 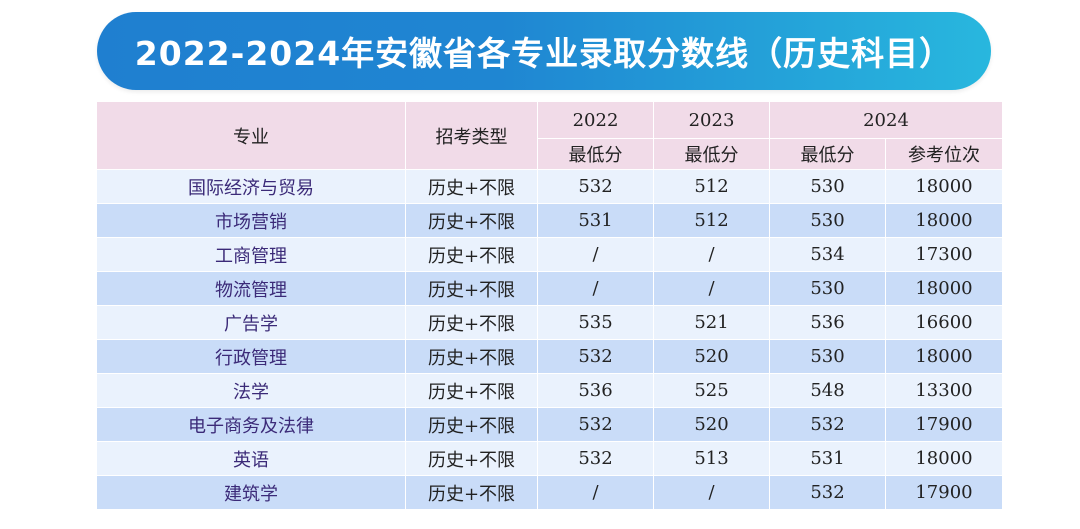 I want to click on score-2022-cell: 531, so click(x=595, y=220).